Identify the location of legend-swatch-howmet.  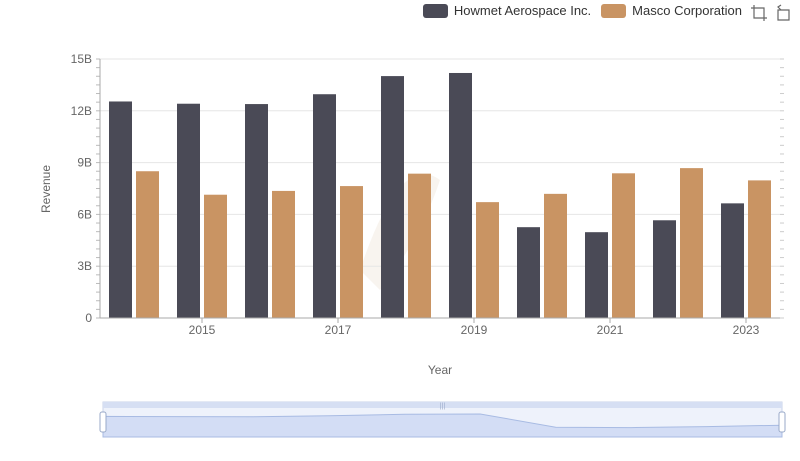
(435, 10).